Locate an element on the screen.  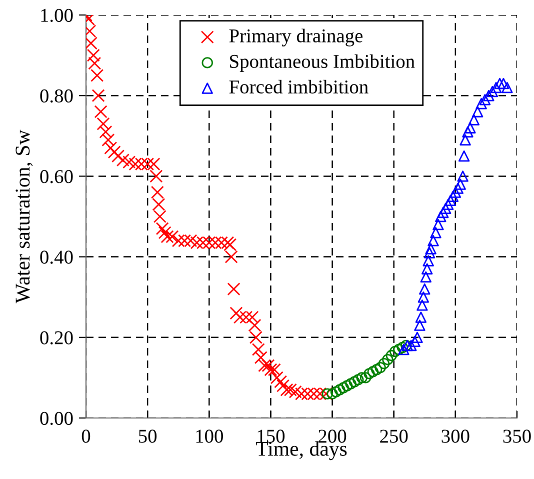
y-tick-label: 0.60 is located at coordinates (56, 177).